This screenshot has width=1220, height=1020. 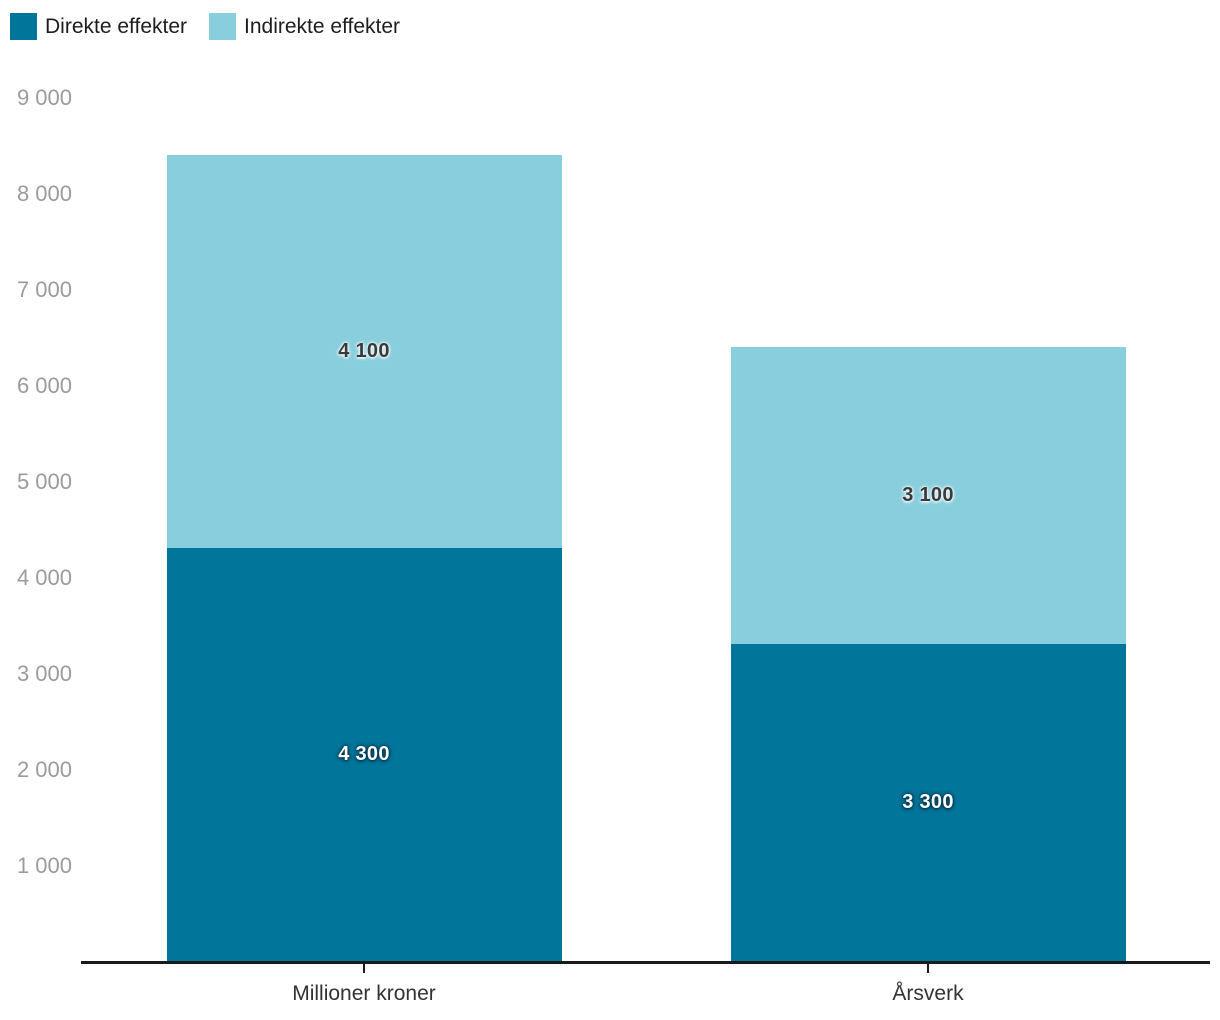 I want to click on bar-data-label: 4 100, so click(x=364, y=350).